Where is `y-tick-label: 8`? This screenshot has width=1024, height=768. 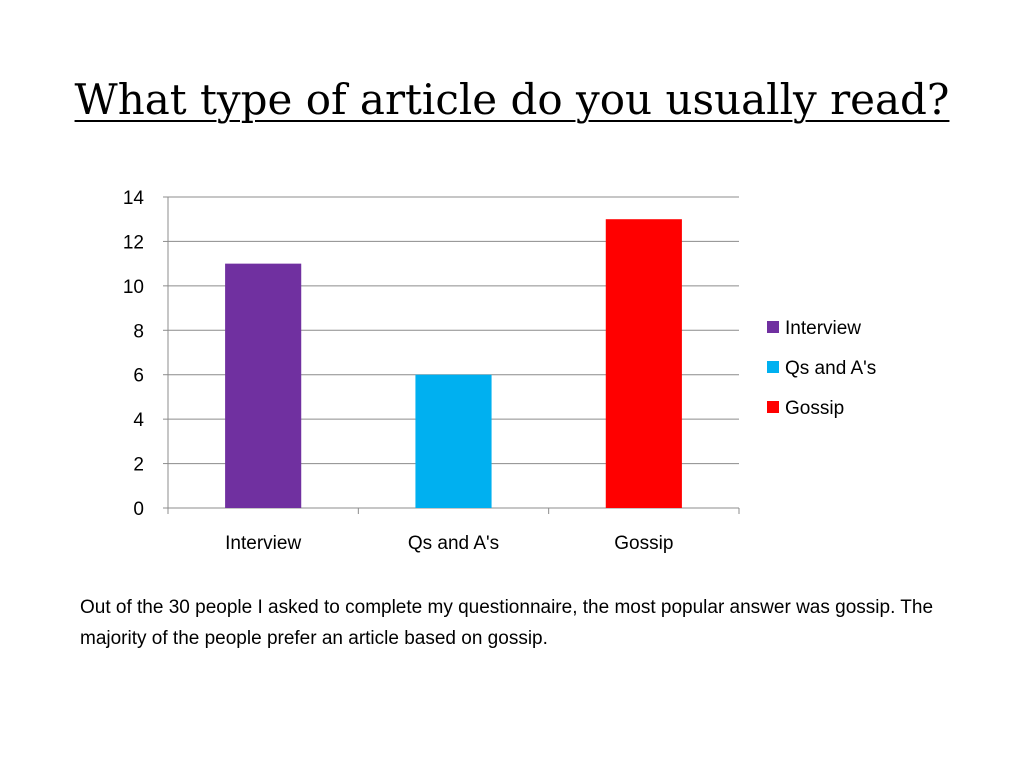
y-tick-label: 8 is located at coordinates (138, 331).